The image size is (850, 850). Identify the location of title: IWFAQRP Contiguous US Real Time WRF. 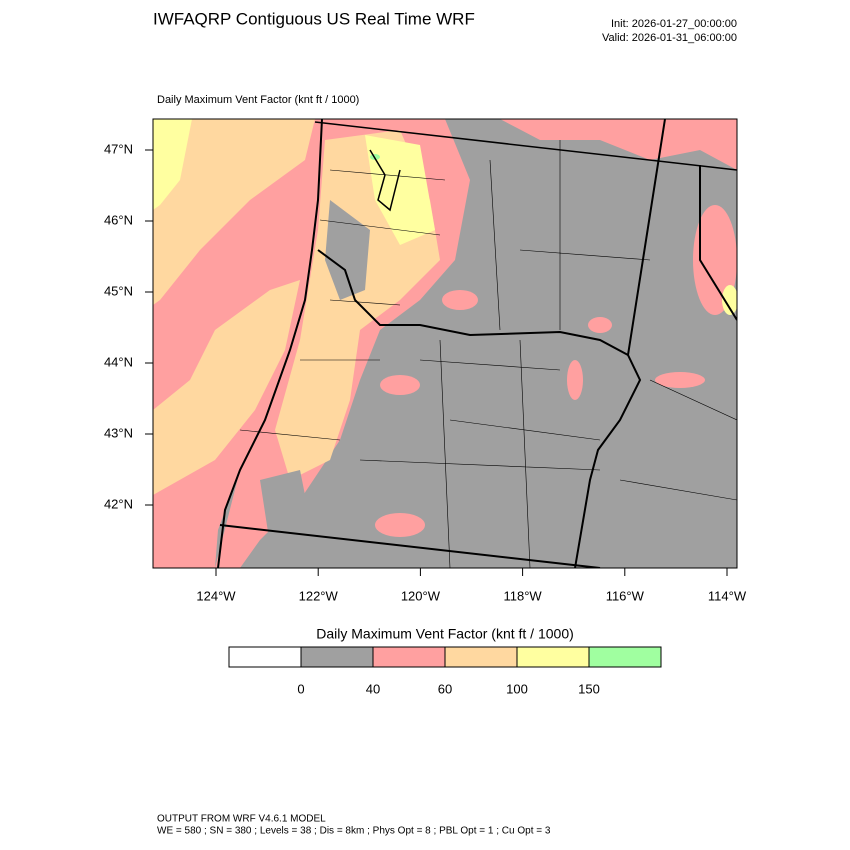
(314, 18).